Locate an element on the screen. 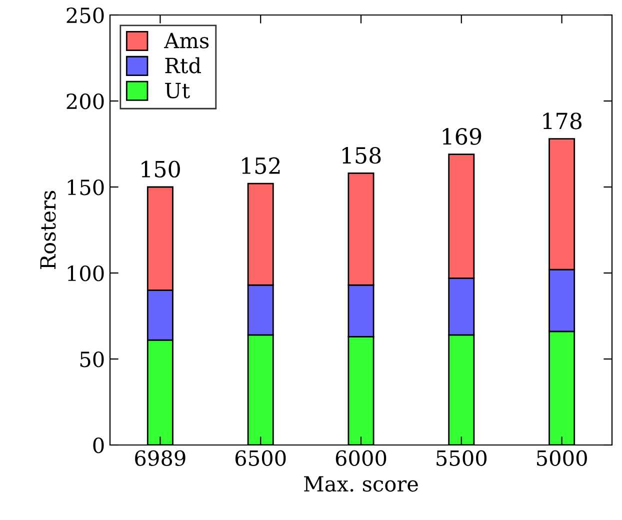 Image resolution: width=622 pixels, height=520 pixels. y-tick-label: 200 is located at coordinates (85, 101).